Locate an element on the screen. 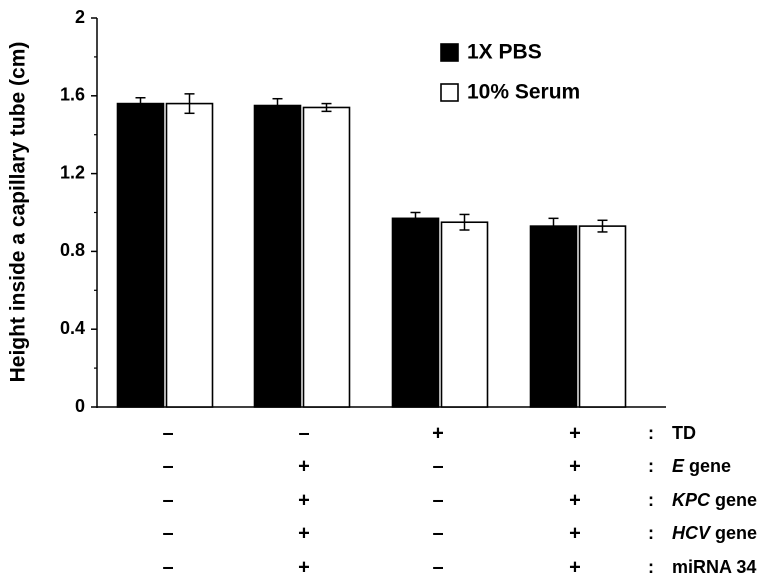 The height and width of the screenshot is (574, 774). legend: 1X PBS 10% Serum is located at coordinates (510, 72).